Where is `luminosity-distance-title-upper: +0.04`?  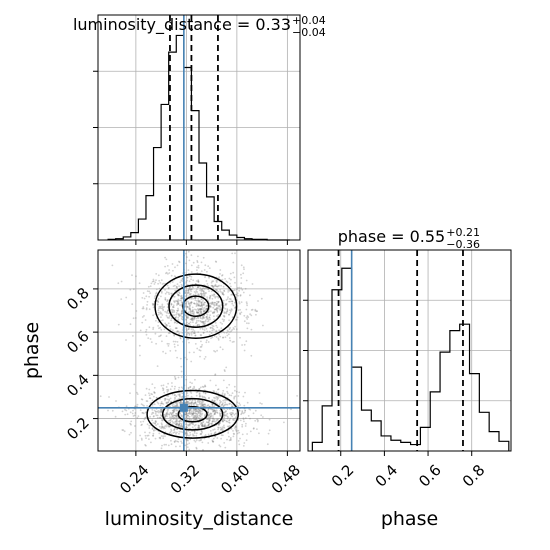 luminosity-distance-title-upper: +0.04 is located at coordinates (309, 20).